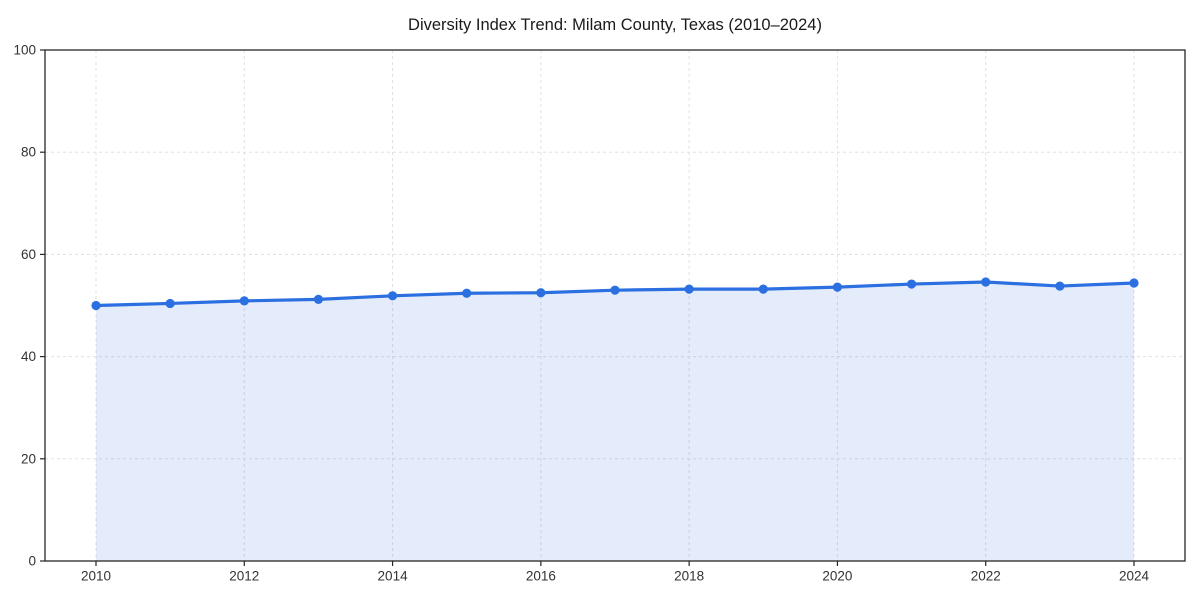 The height and width of the screenshot is (600, 1200). I want to click on x-tick-label: 2024, so click(1134, 576).